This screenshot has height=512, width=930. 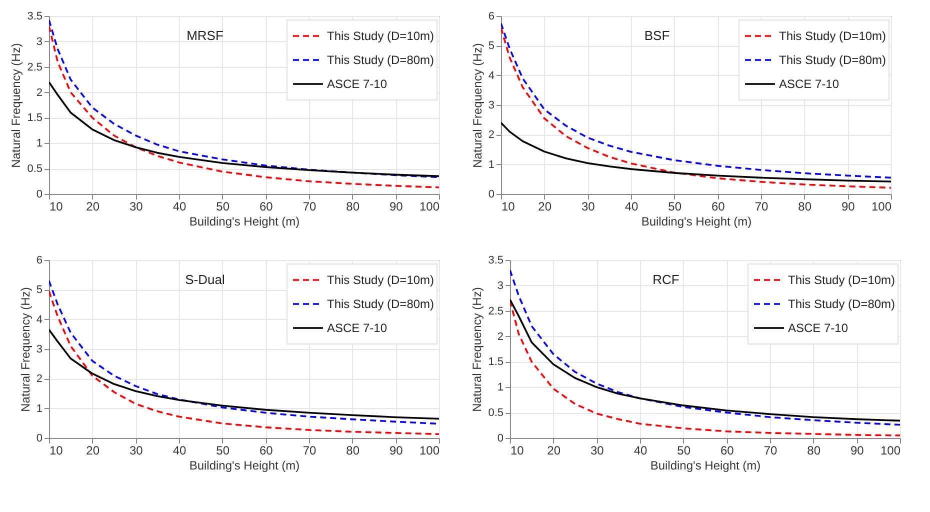 I want to click on text: BSF, so click(x=657, y=35).